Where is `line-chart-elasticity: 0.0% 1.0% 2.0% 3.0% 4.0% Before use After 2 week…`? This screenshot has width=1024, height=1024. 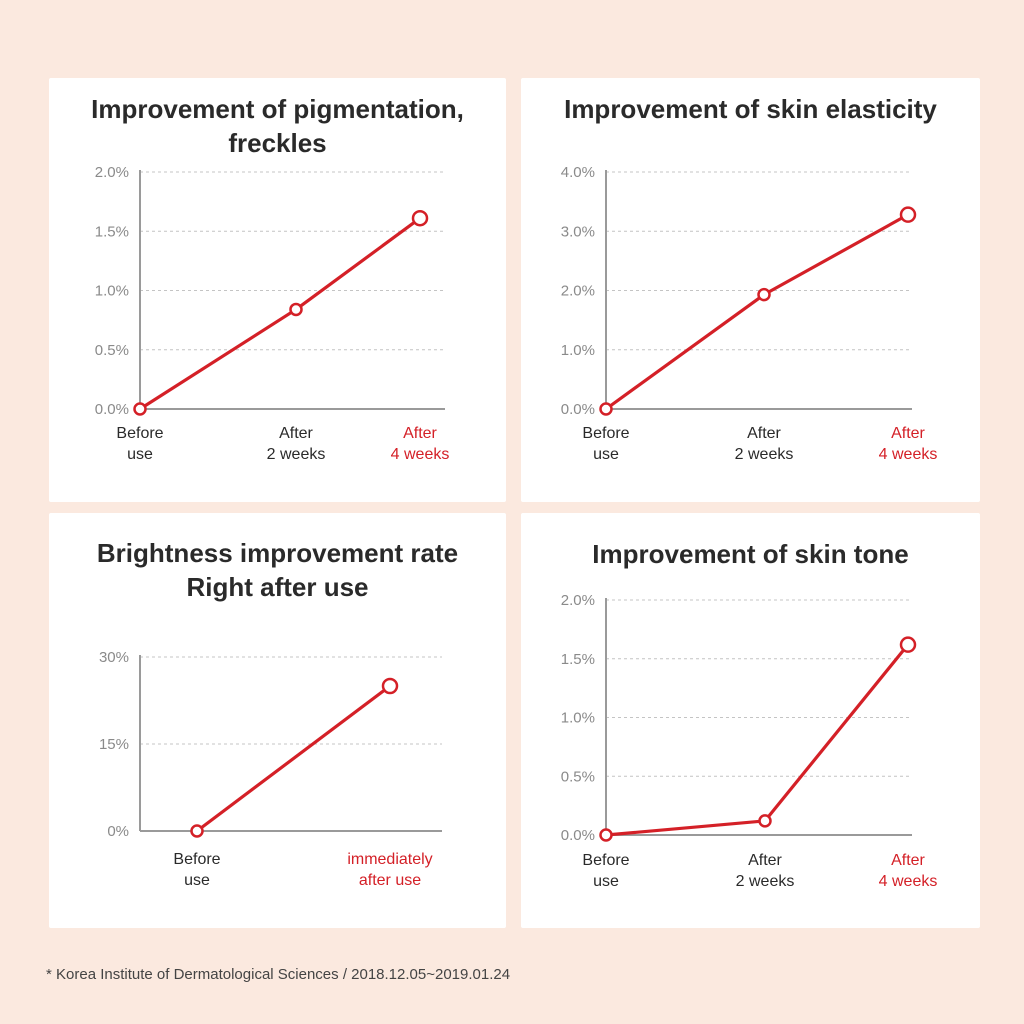
line-chart-elasticity: 0.0% 1.0% 2.0% 3.0% 4.0% Before use After 2 week… is located at coordinates (749, 313).